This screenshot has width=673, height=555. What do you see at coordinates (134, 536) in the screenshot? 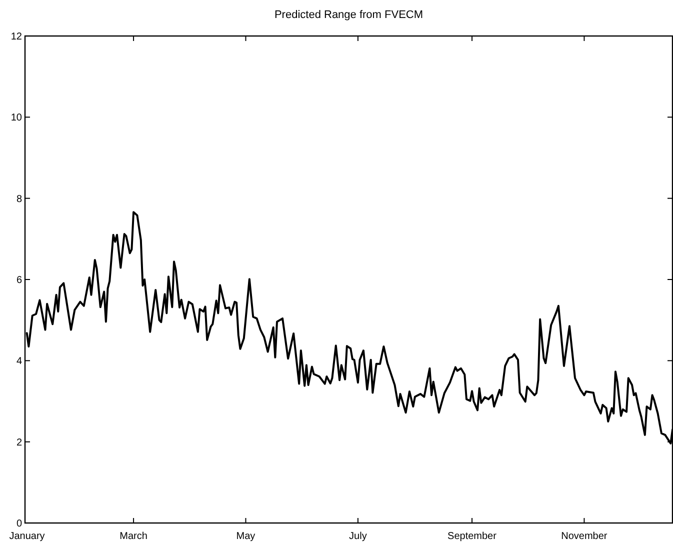
I see `x-tick-label: March` at bounding box center [134, 536].